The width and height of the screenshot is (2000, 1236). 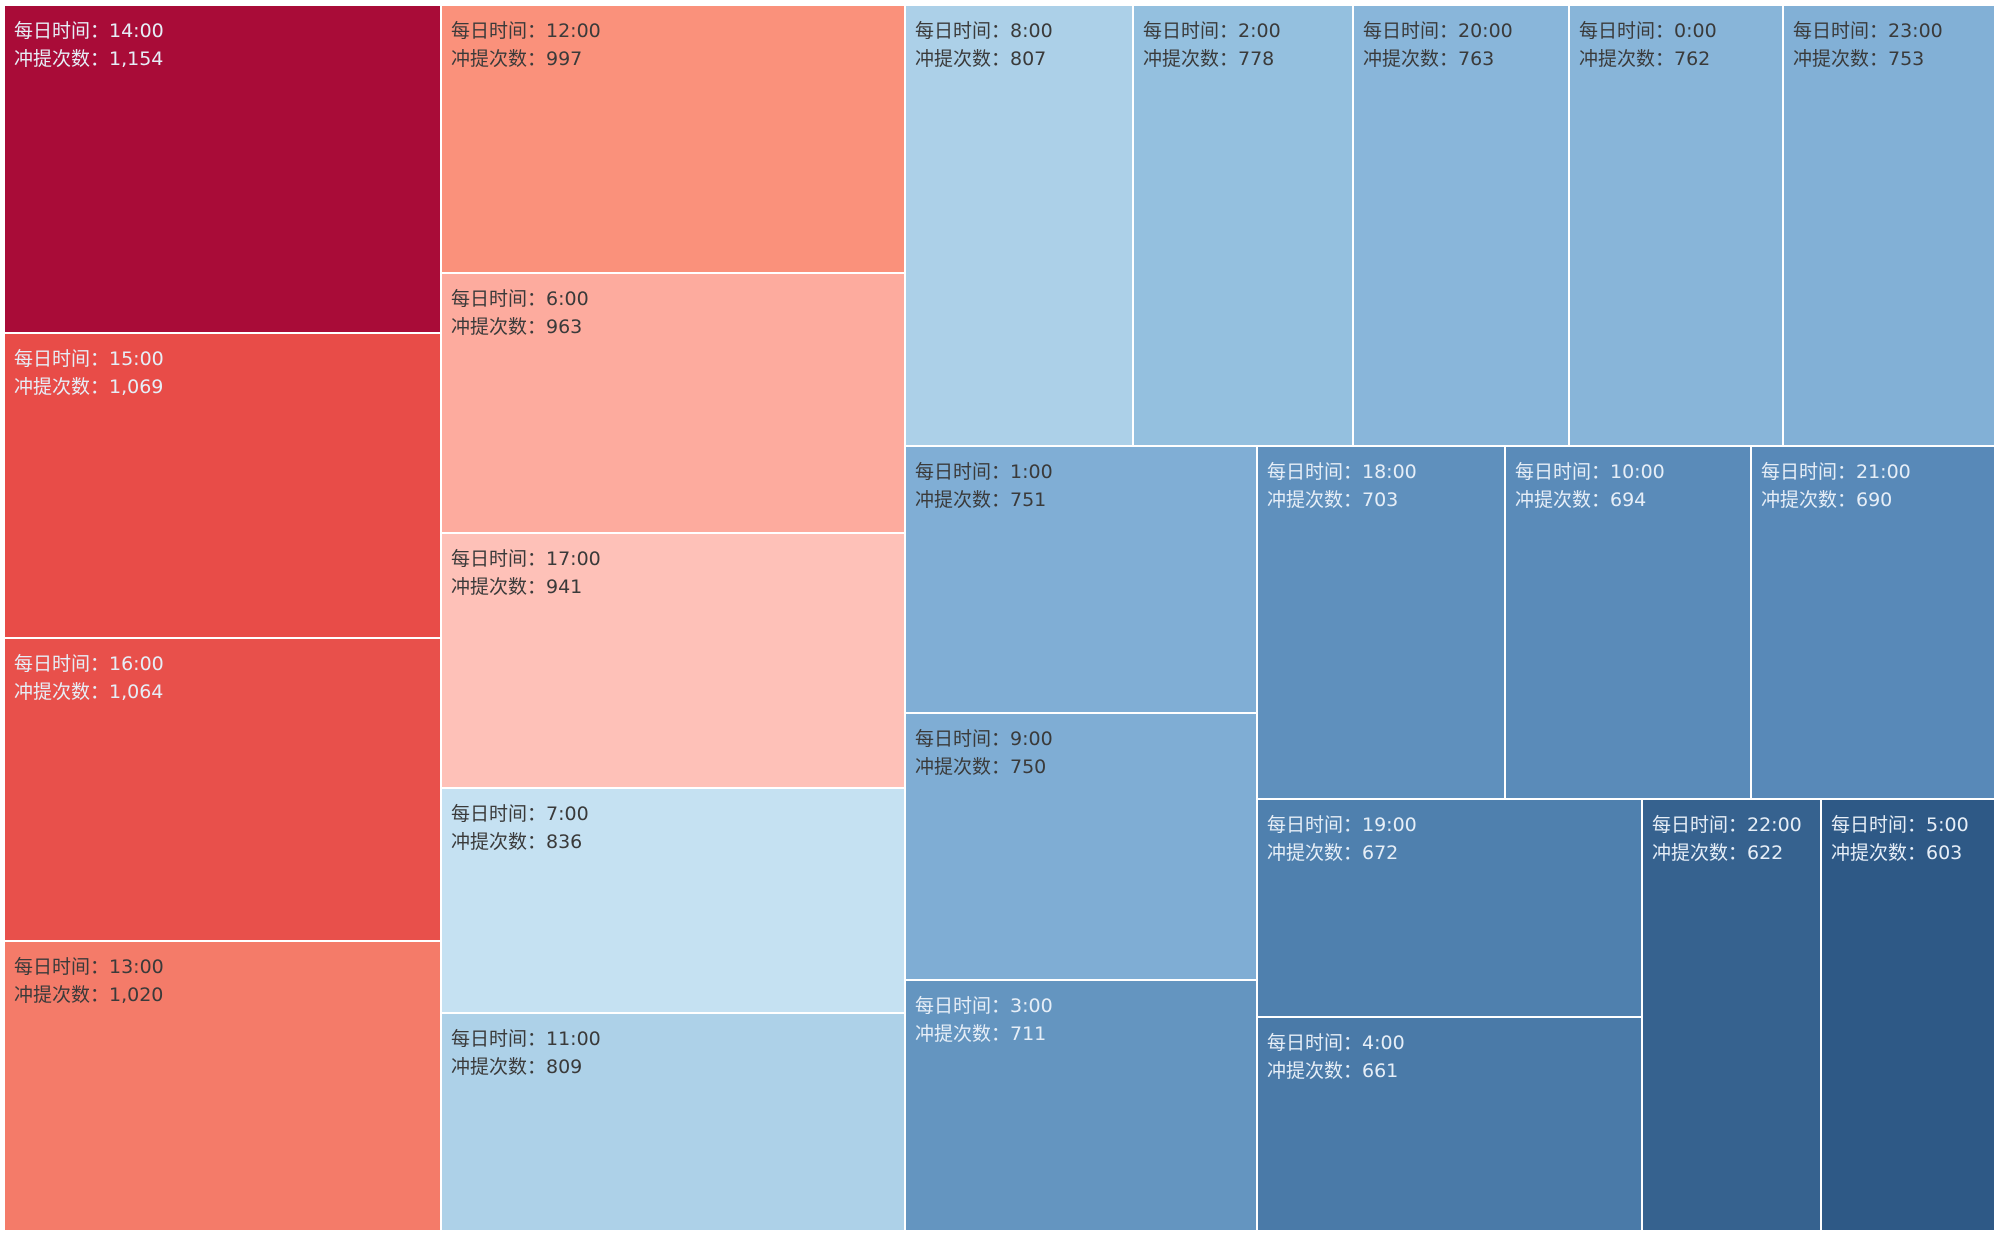 What do you see at coordinates (984, 1020) in the screenshot?
I see `cell-label: 每日时间：3:00 冲提次数：711` at bounding box center [984, 1020].